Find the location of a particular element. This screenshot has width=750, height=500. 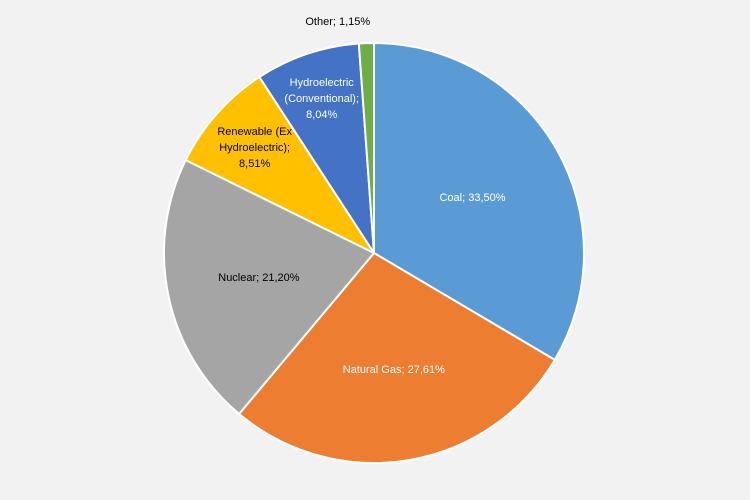

data-label-coal: Coal; 33,50% is located at coordinates (472, 198).